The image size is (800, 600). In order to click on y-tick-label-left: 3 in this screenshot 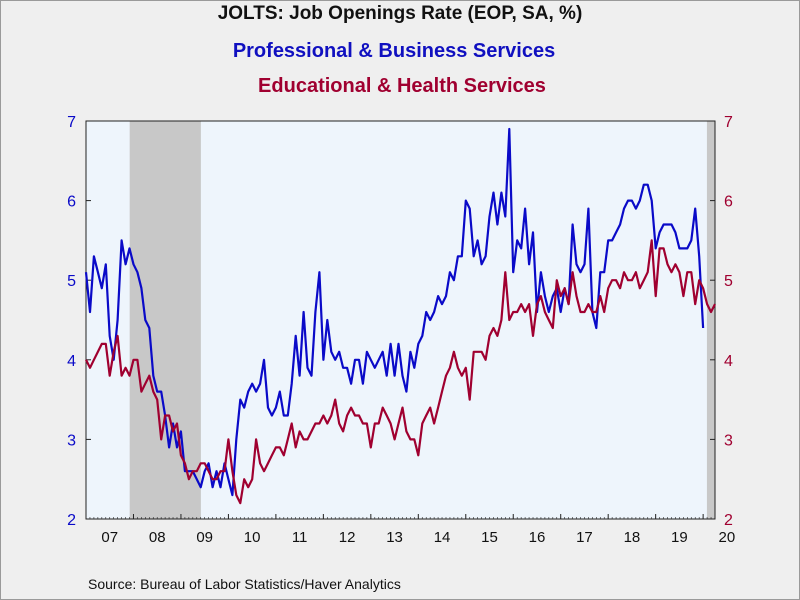, I will do `click(71, 440)`.